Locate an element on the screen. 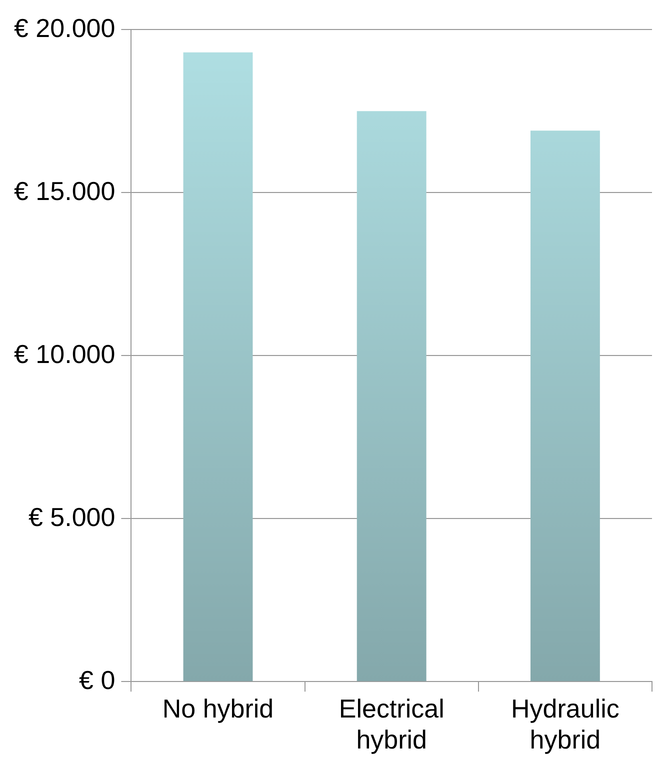 This screenshot has height=768, width=658. y-tick-label: € 15.000 is located at coordinates (65, 191).